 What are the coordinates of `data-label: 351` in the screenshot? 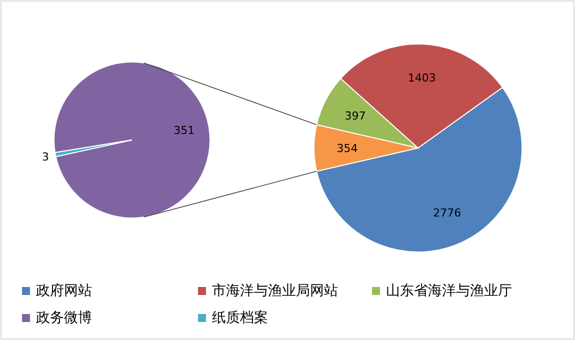 It's located at (184, 131).